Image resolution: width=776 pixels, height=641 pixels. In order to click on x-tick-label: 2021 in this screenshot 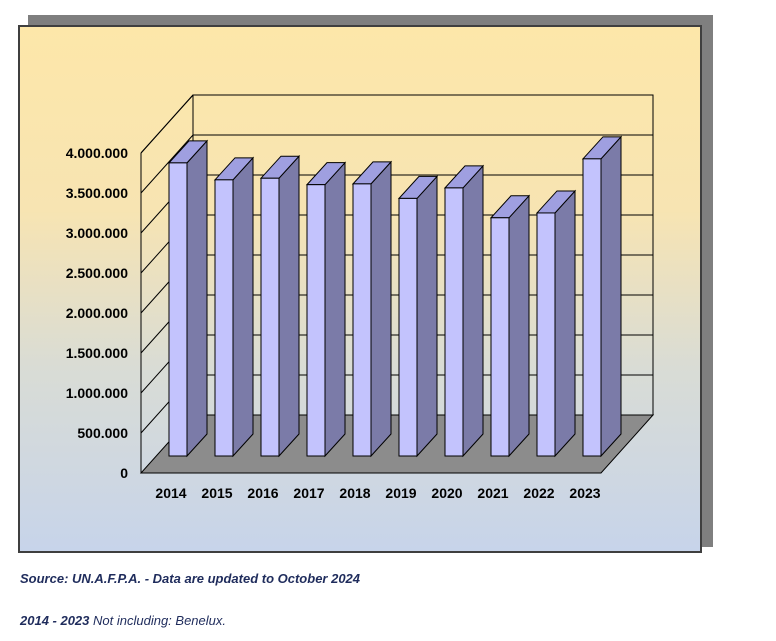, I will do `click(492, 493)`.